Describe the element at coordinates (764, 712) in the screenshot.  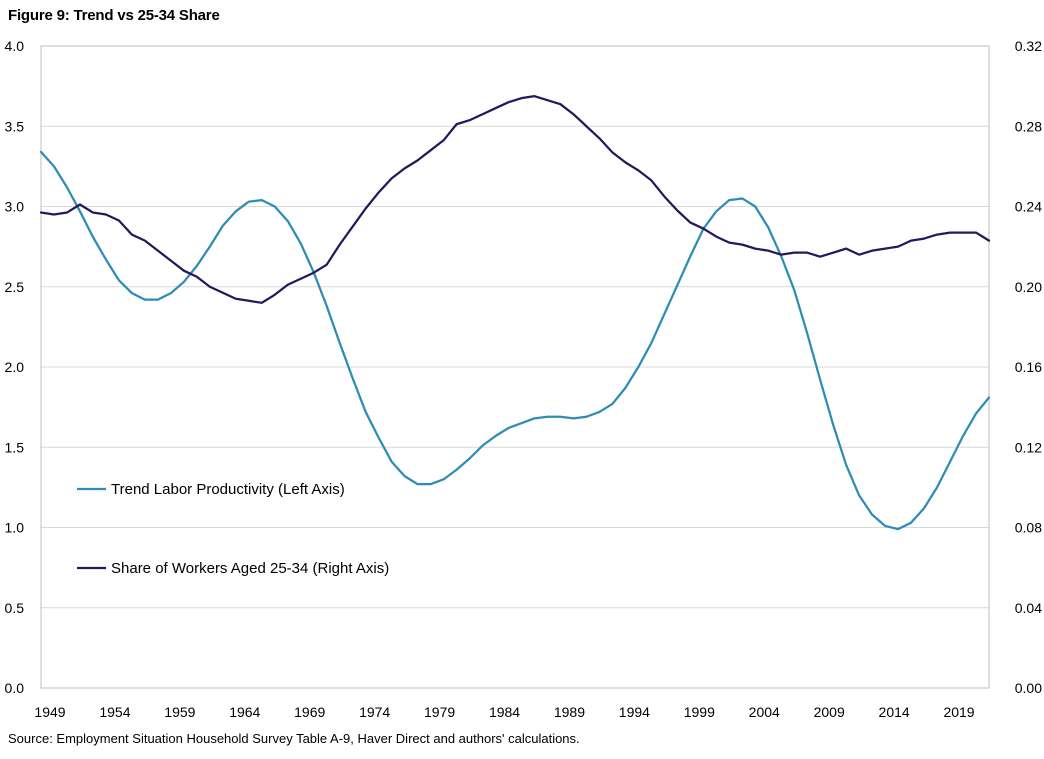
I see `x-tick-label: 2004` at that location.